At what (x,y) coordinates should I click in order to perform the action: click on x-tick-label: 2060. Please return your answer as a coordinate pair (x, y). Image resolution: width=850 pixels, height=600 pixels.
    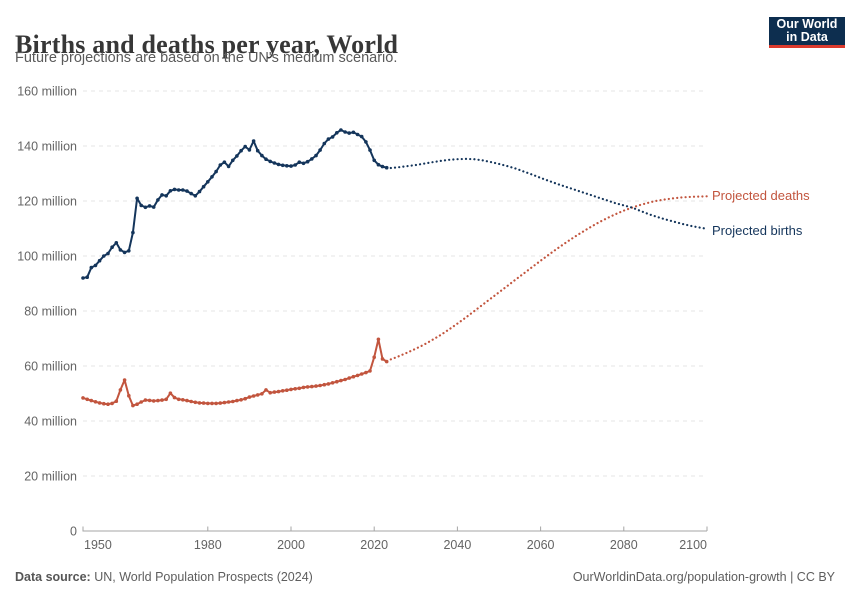
    Looking at the image, I should click on (541, 545).